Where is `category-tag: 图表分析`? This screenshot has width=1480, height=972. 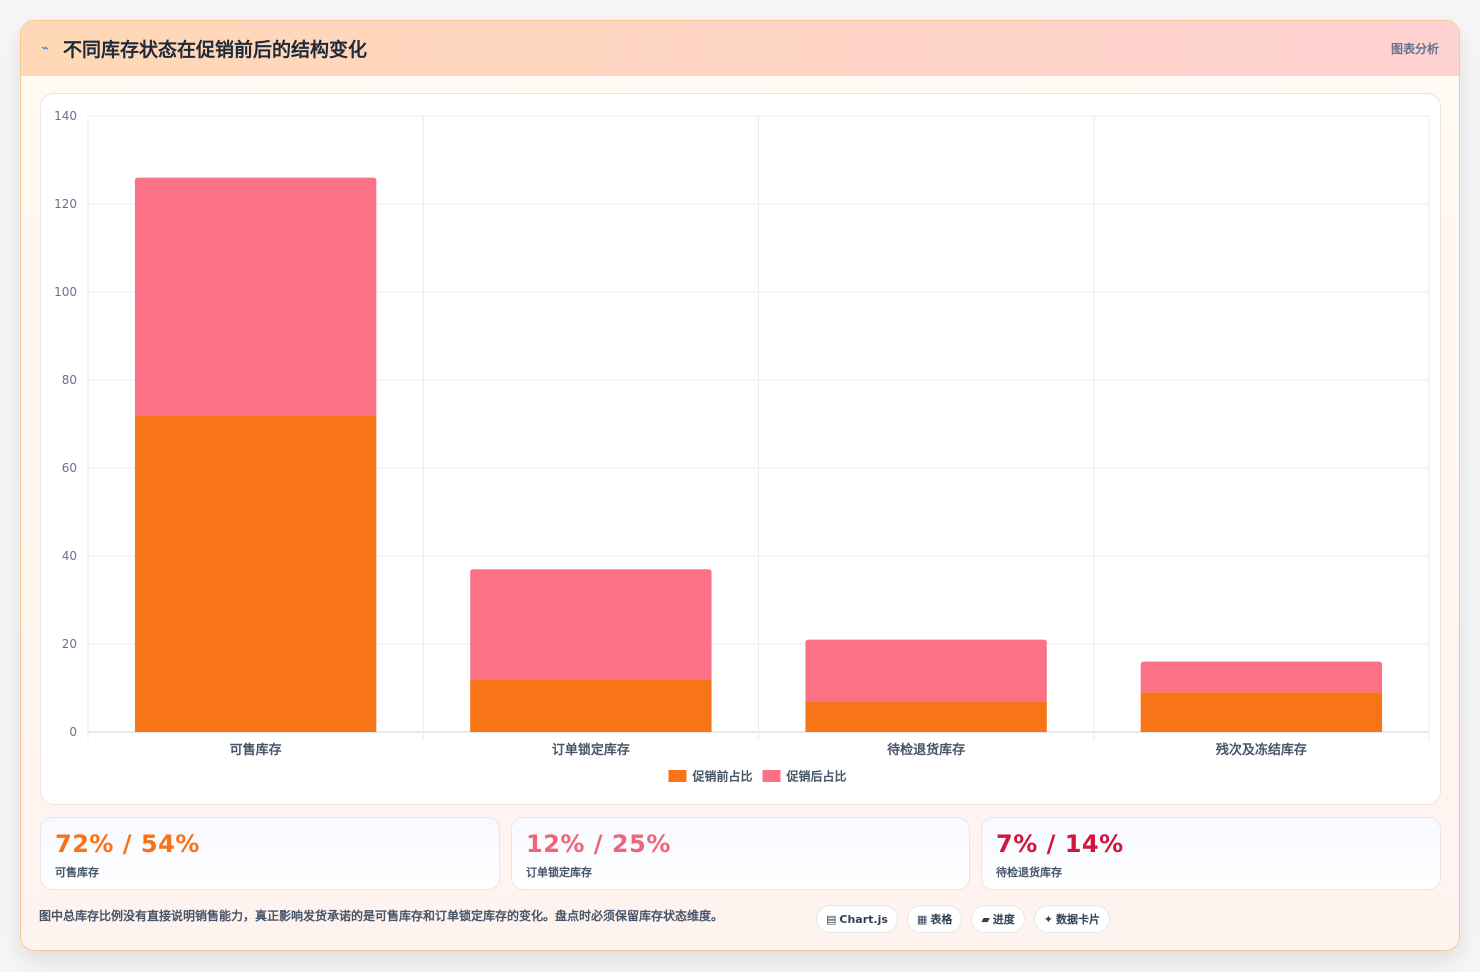
category-tag: 图表分析 is located at coordinates (1414, 49).